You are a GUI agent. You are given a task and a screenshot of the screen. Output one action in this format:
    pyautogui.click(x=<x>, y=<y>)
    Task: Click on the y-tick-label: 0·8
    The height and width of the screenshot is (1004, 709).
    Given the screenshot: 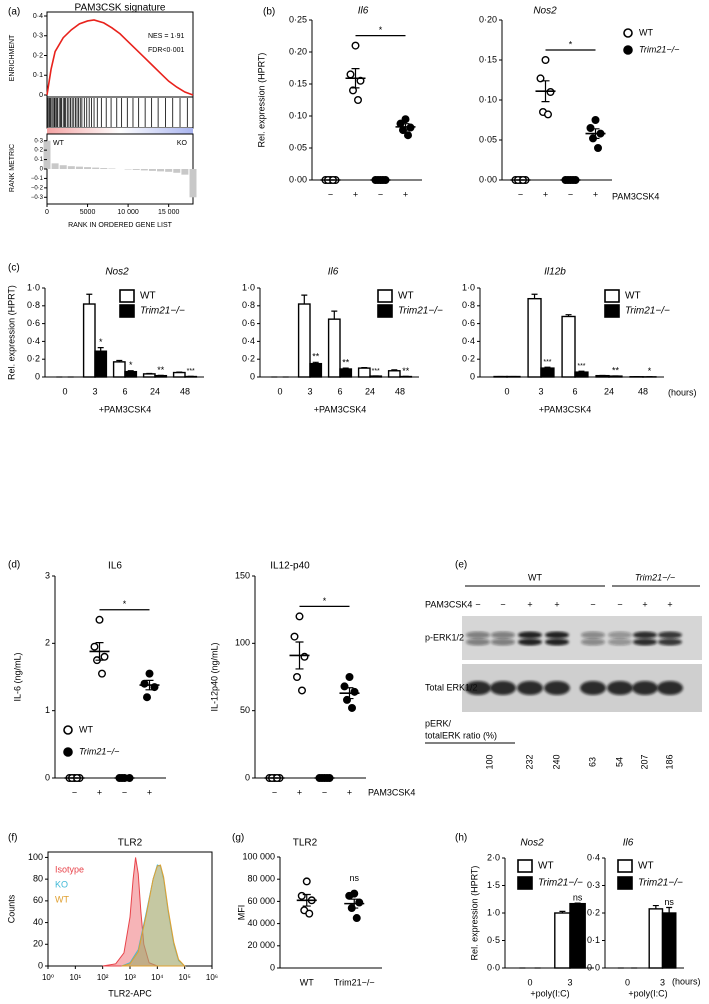 What is the action you would take?
    pyautogui.click(x=248, y=305)
    